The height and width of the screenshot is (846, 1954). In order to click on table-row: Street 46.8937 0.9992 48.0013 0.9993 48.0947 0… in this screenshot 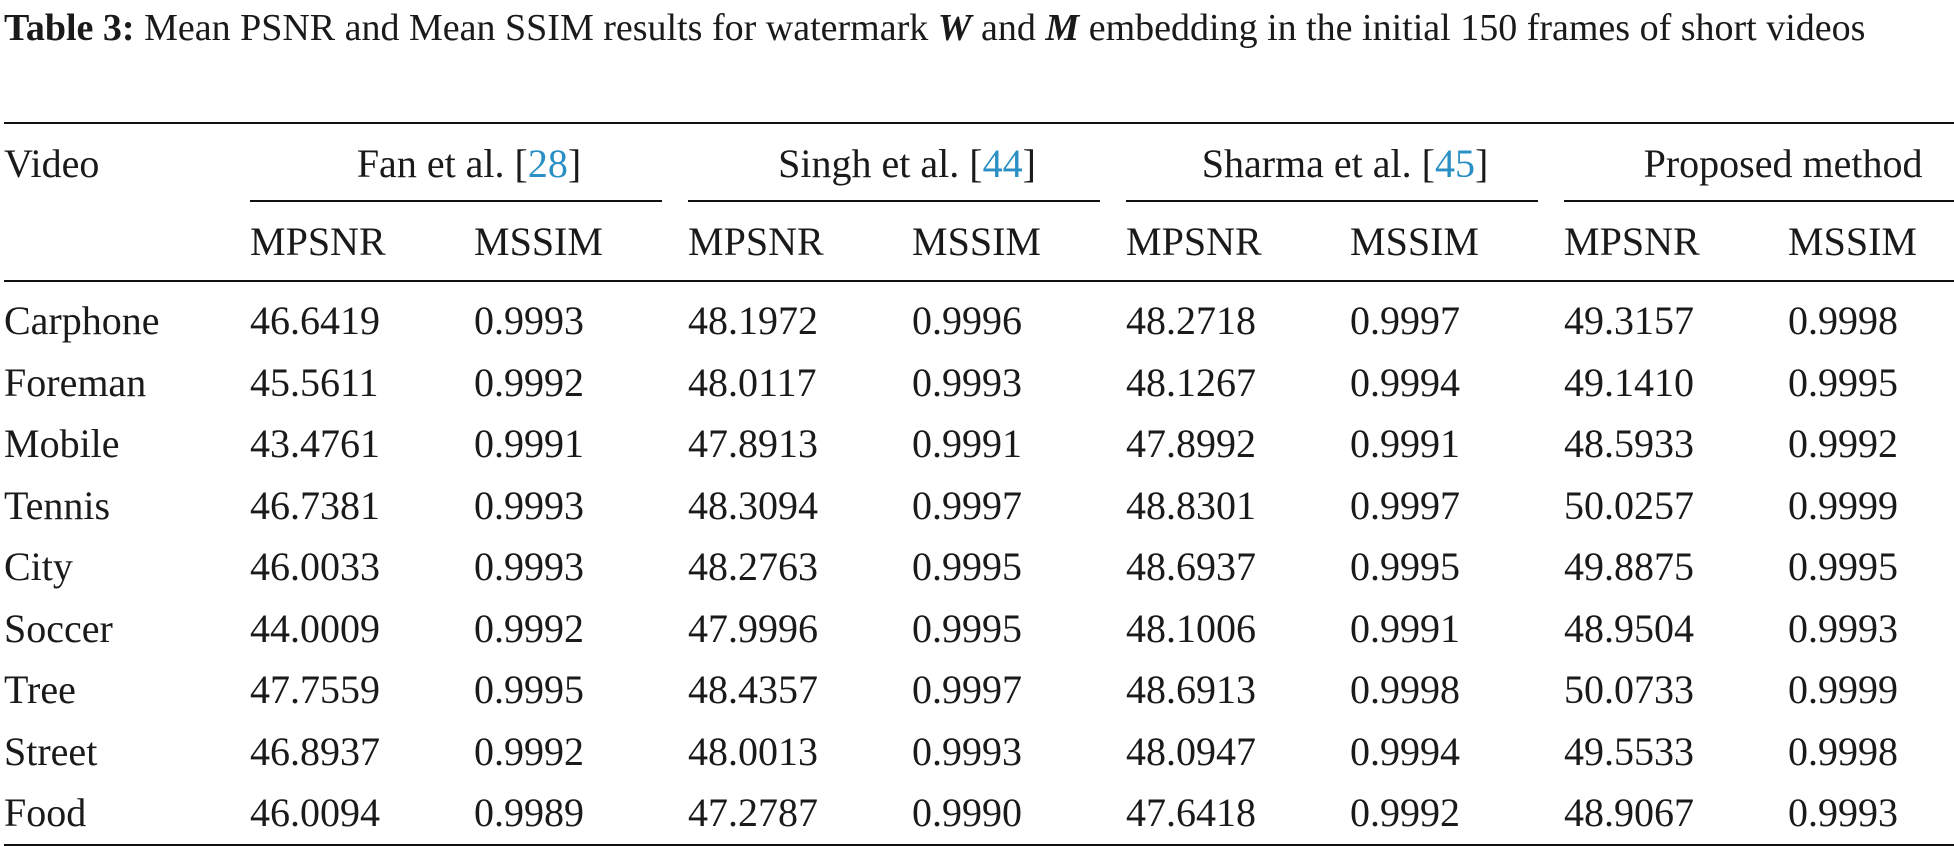, I will do `click(979, 752)`.